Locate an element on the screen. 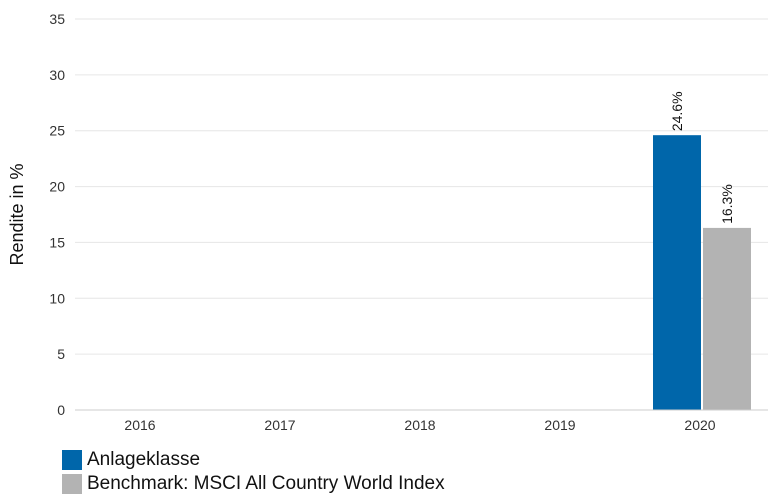 The width and height of the screenshot is (768, 496). y-tick-label: 25 is located at coordinates (57, 131).